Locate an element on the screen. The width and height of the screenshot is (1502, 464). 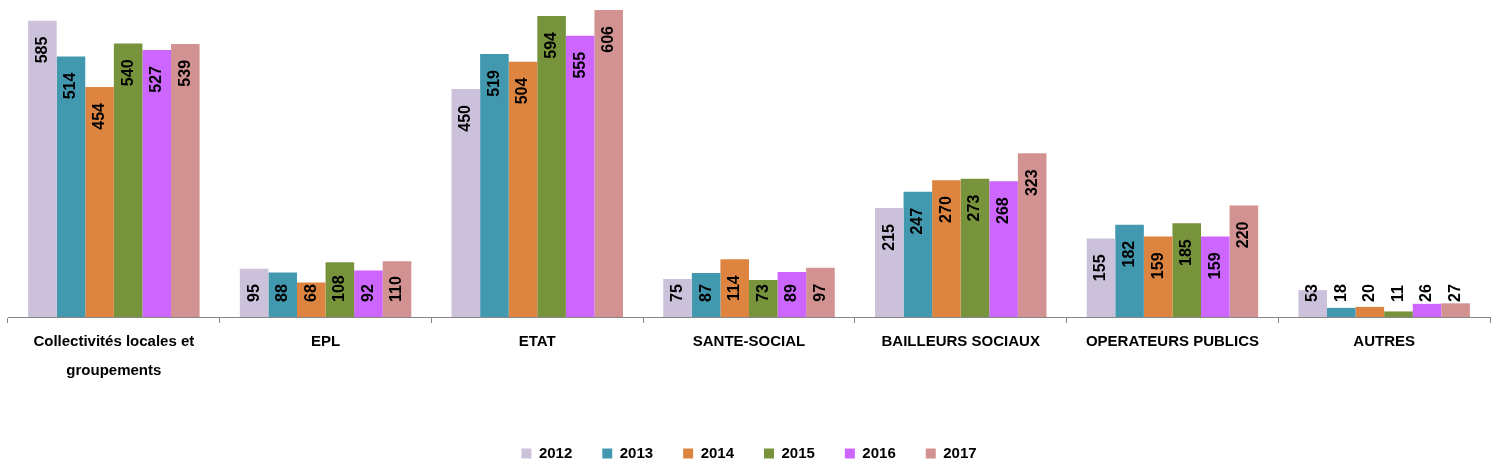
data-label: 114 is located at coordinates (734, 288).